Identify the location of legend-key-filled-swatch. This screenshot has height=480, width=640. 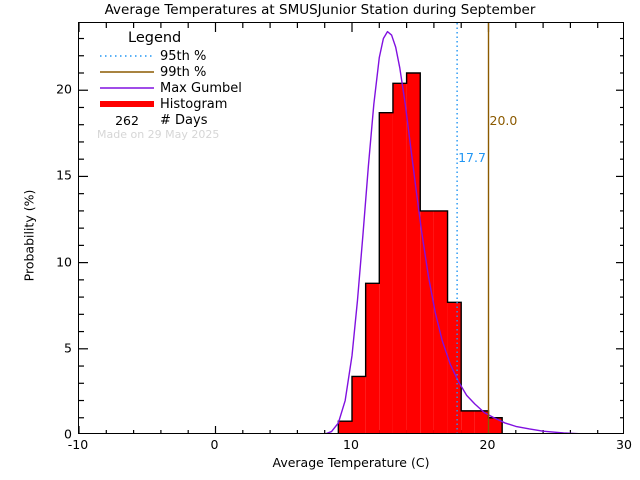
(127, 104).